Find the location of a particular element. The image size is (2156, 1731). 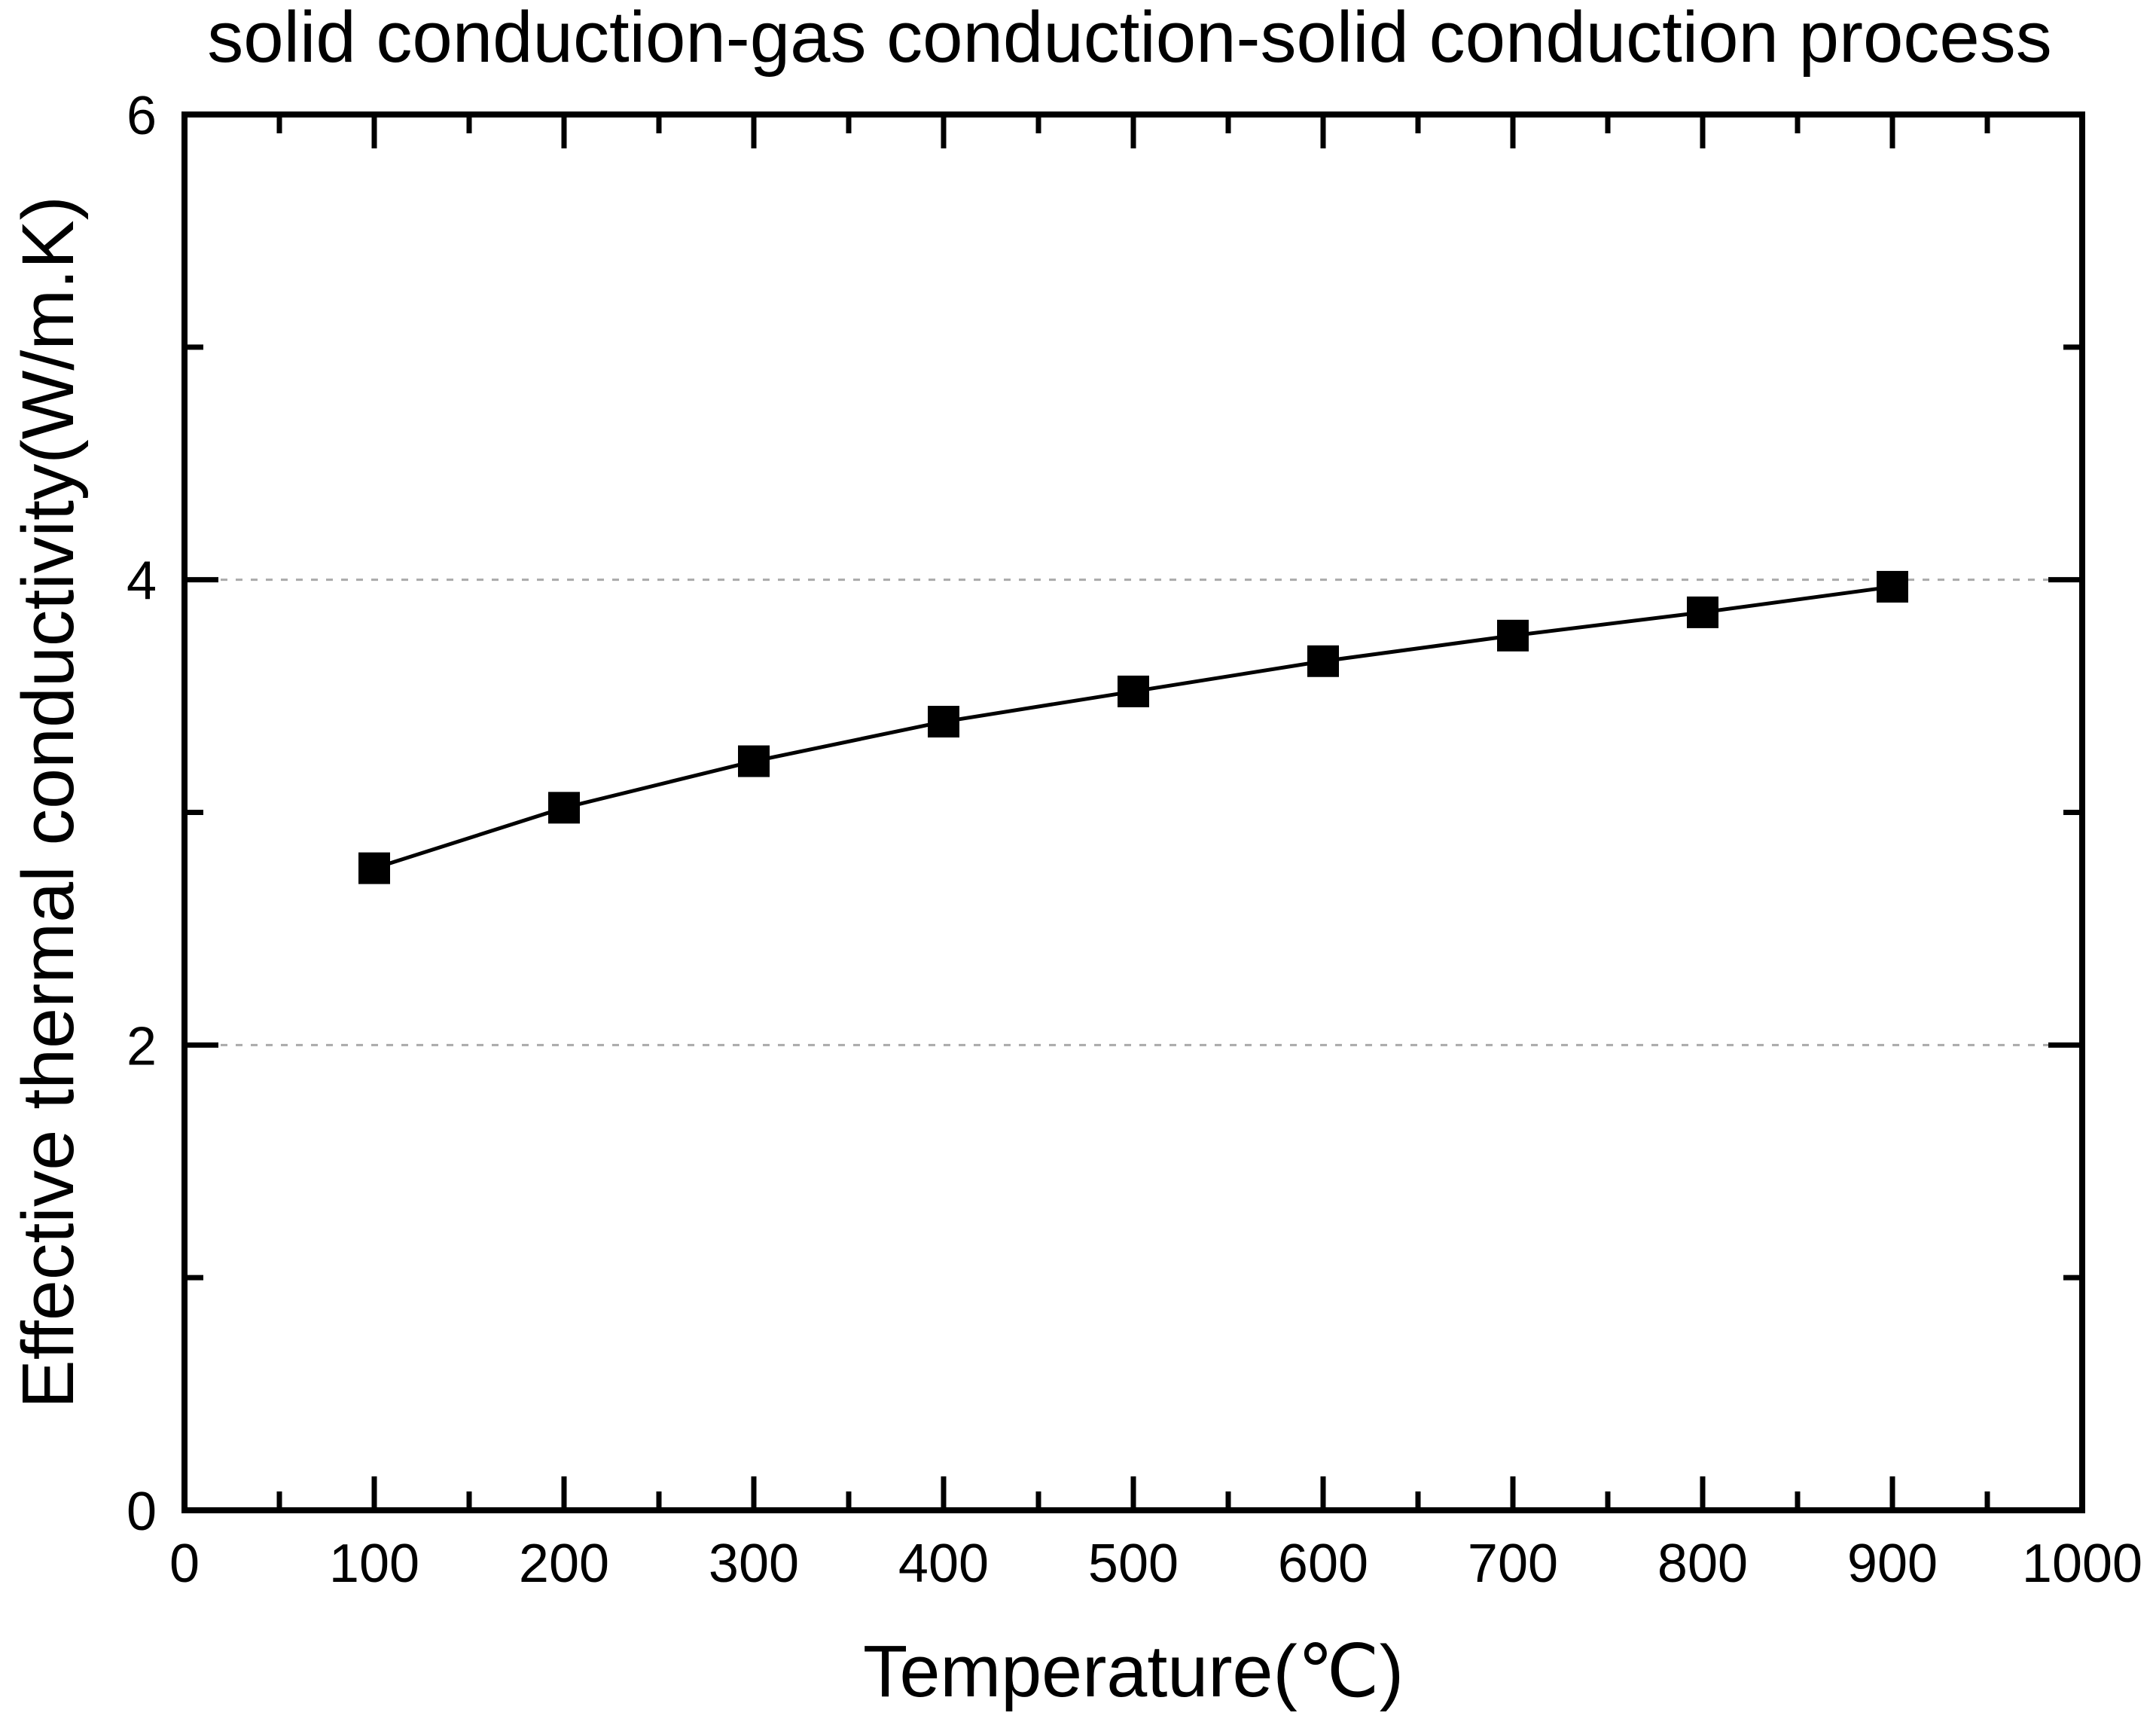

x-tick-label: 600 is located at coordinates (1323, 1564).